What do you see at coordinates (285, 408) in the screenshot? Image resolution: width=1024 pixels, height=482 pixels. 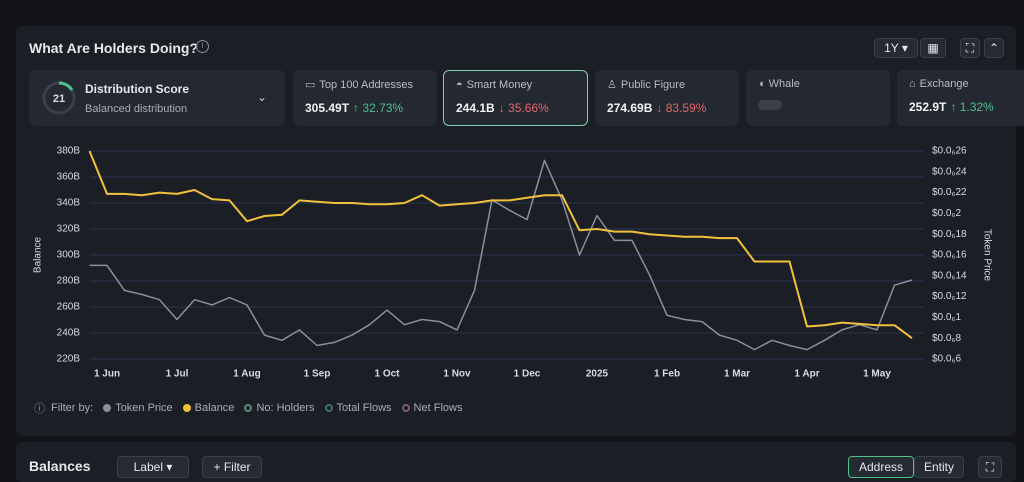 I see `filter-option: No: Holders` at bounding box center [285, 408].